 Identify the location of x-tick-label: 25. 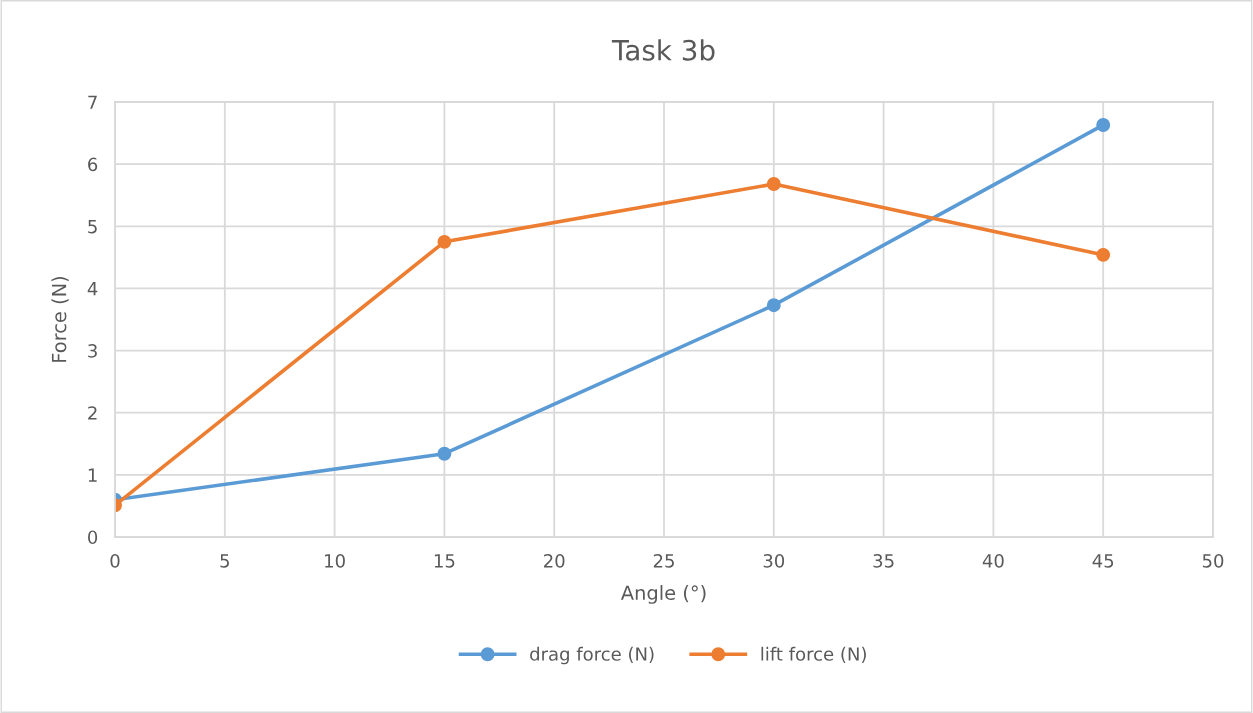
(663, 560).